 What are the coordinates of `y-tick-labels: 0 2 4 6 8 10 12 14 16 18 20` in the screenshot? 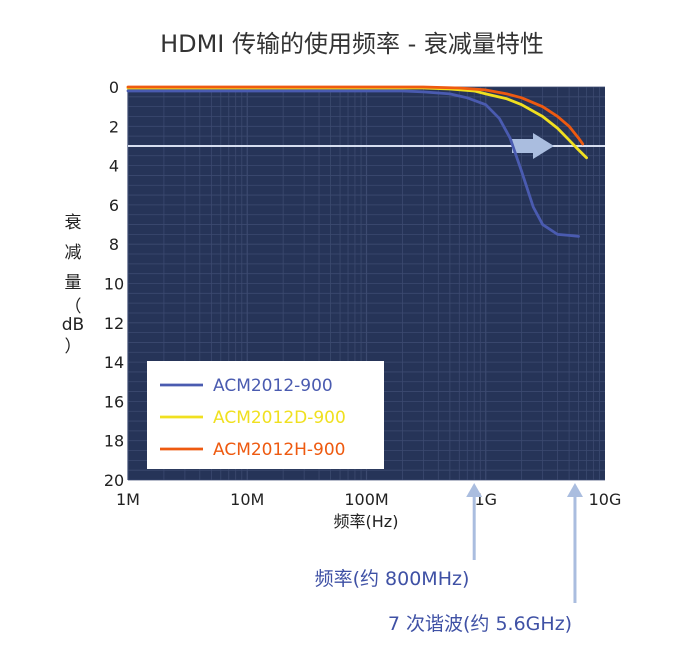 It's located at (114, 284).